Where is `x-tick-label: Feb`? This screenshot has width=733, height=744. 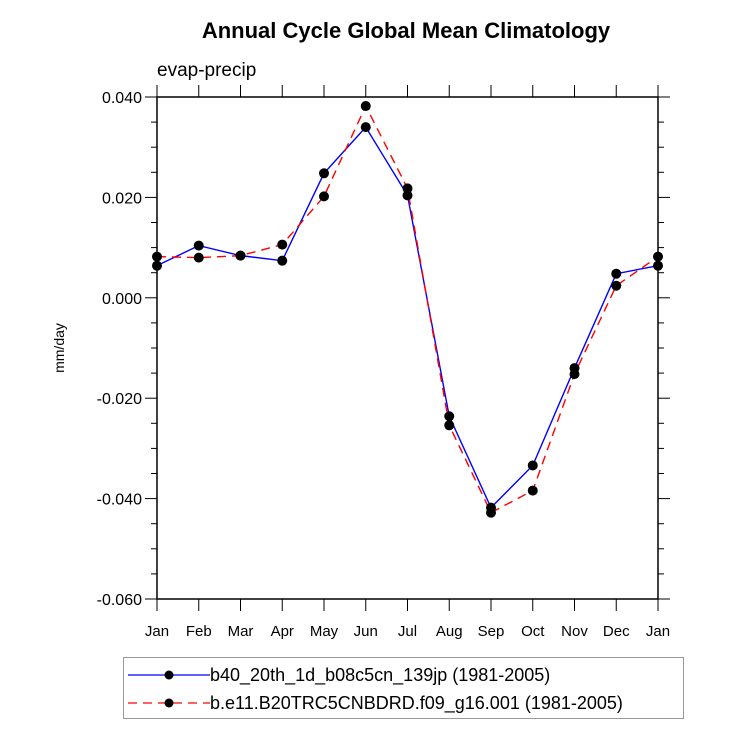
x-tick-label: Feb is located at coordinates (199, 631).